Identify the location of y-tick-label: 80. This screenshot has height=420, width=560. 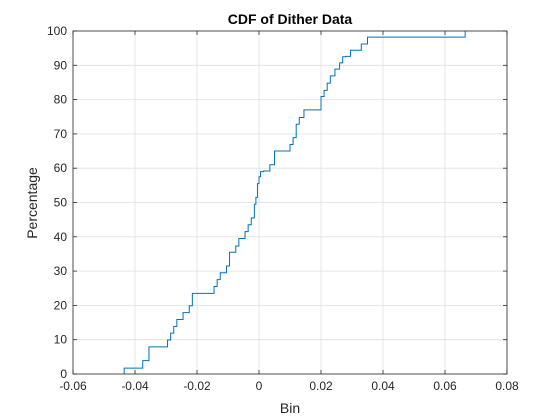
(61, 100).